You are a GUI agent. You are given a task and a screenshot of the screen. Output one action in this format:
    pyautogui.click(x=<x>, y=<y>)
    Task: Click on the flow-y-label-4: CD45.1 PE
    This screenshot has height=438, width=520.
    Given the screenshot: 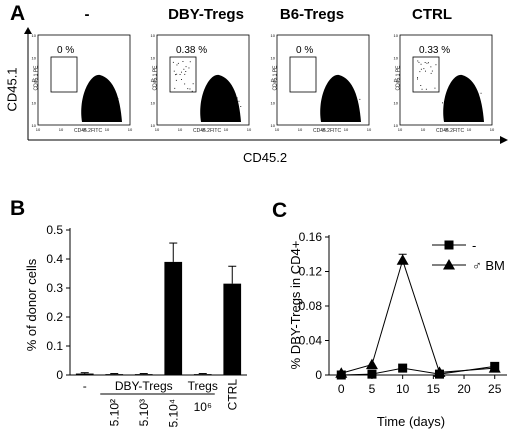 What is the action you would take?
    pyautogui.click(x=398, y=78)
    